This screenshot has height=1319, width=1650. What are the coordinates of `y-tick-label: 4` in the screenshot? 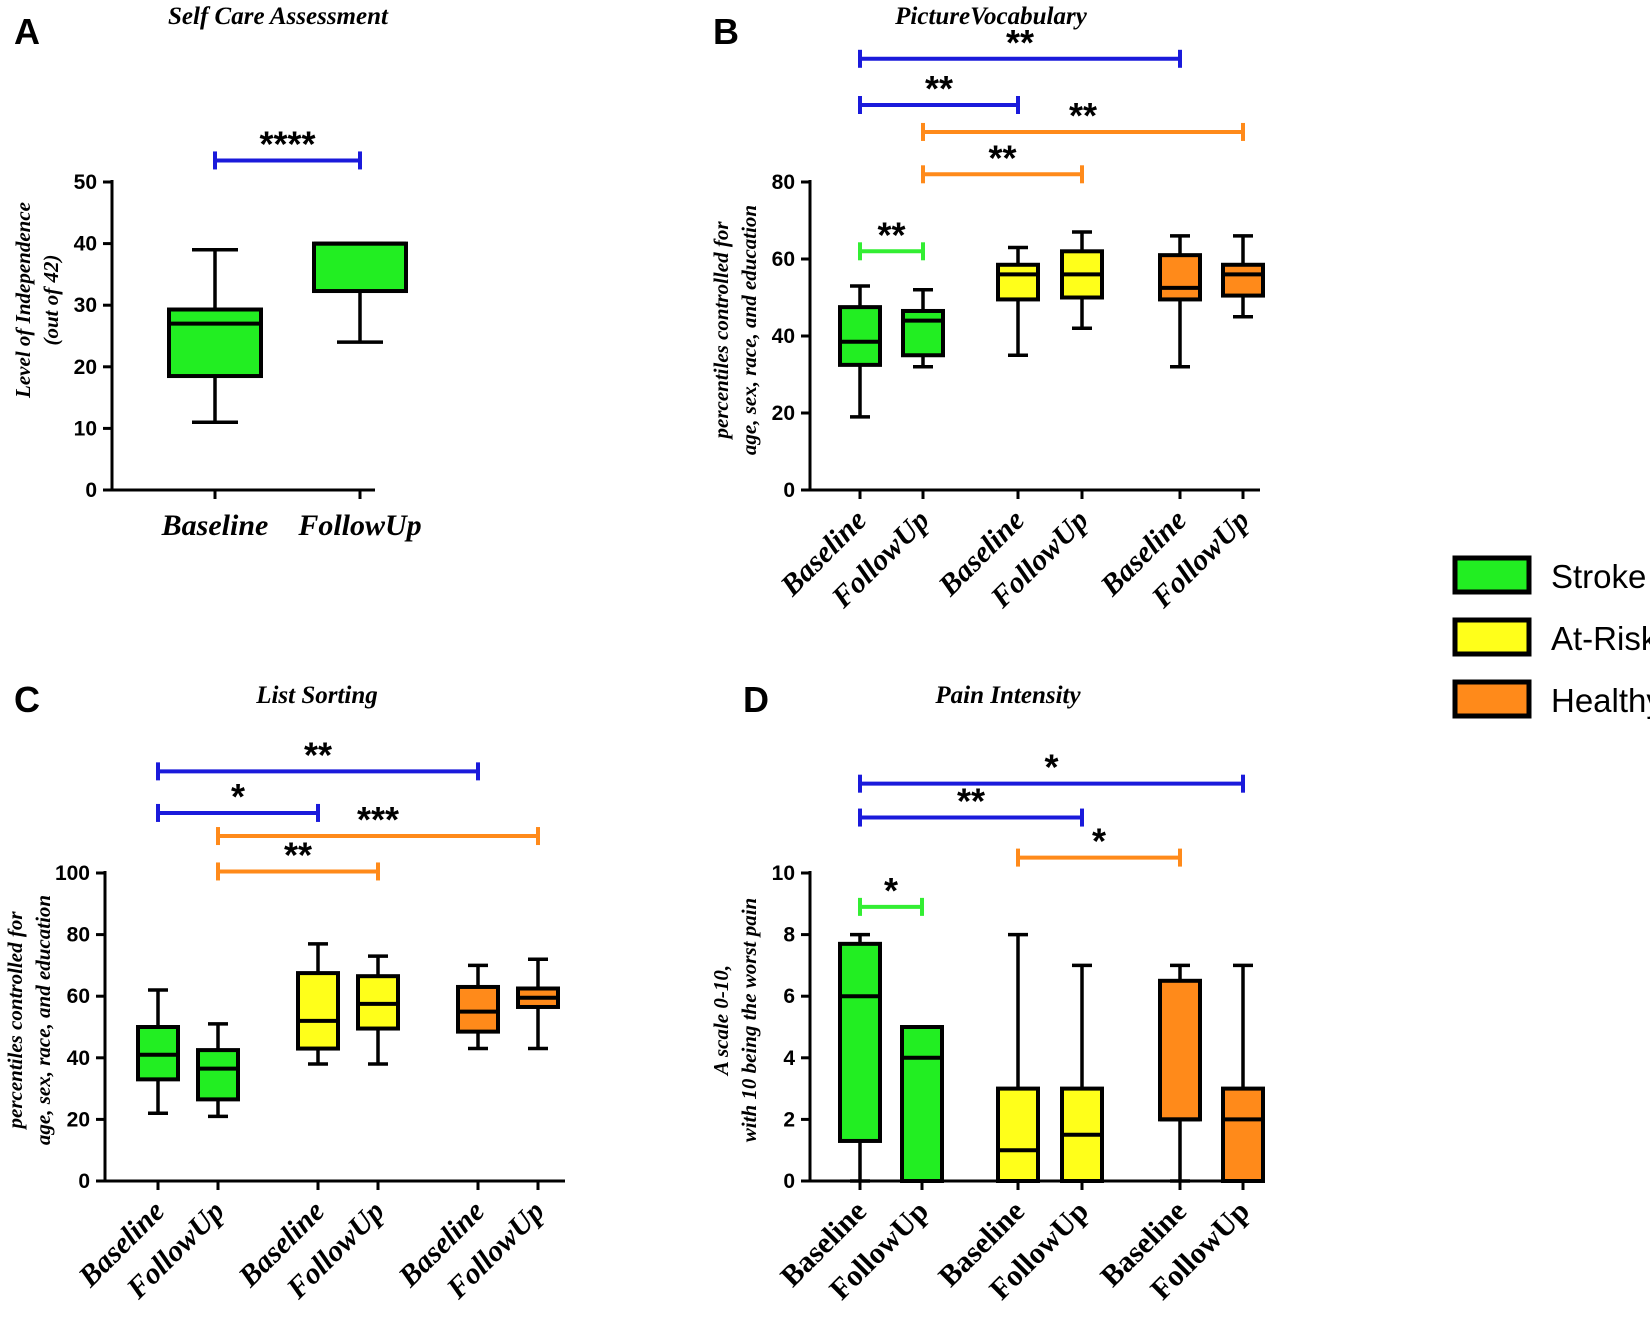 It's located at (789, 1058).